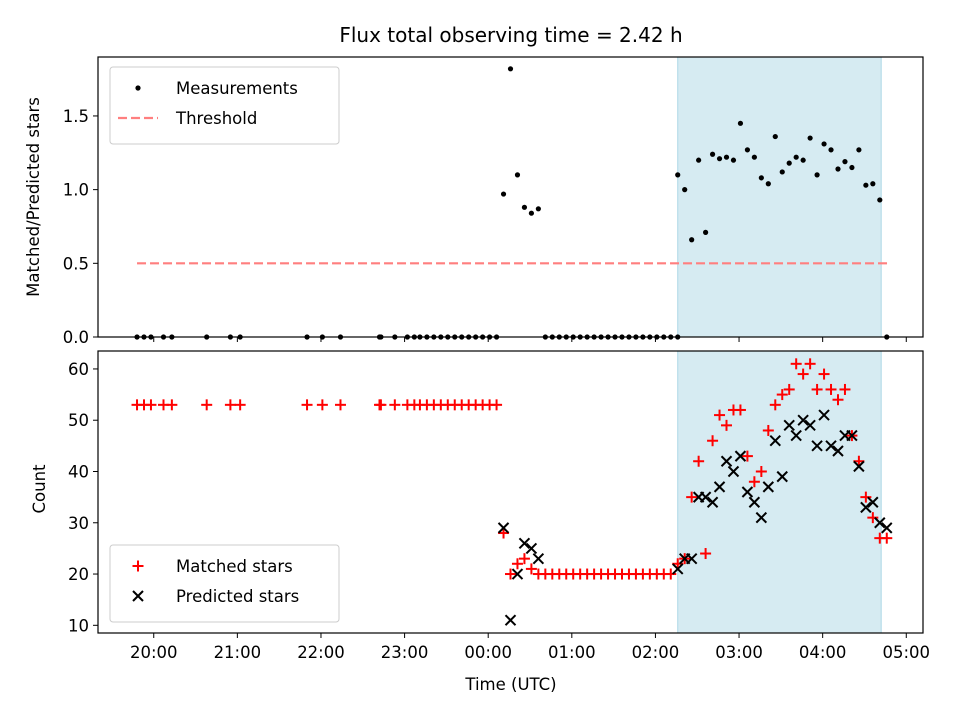 This screenshot has height=720, width=960. What do you see at coordinates (154, 652) in the screenshot?
I see `x-tick-label: 20:00` at bounding box center [154, 652].